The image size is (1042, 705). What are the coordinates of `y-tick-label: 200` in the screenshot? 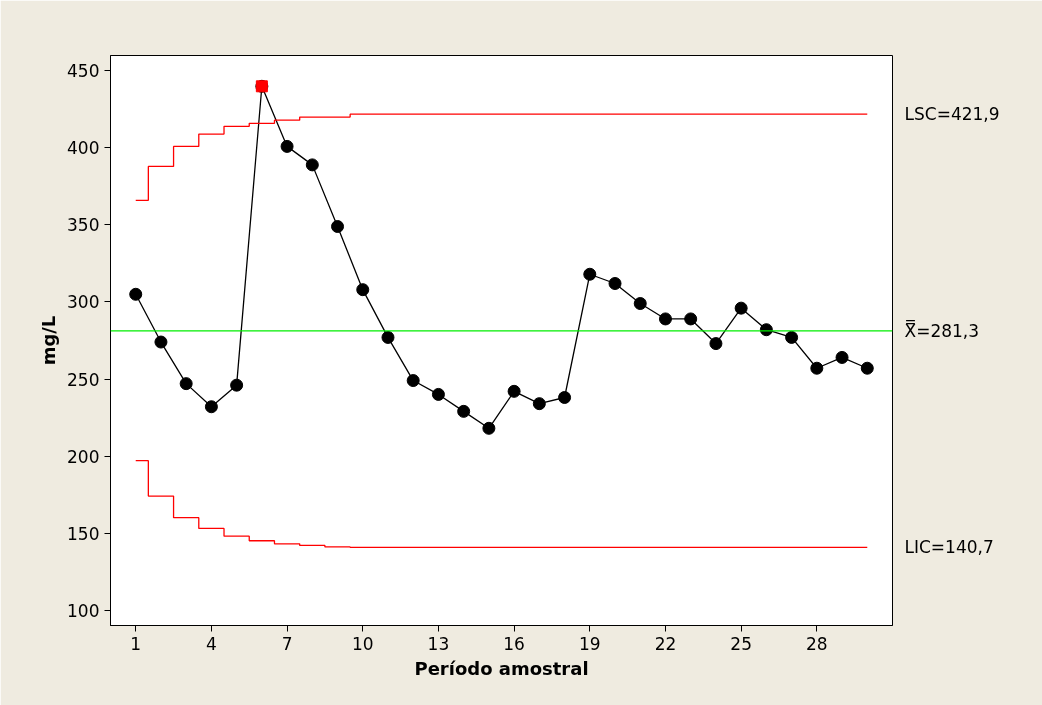 It's located at (83, 456).